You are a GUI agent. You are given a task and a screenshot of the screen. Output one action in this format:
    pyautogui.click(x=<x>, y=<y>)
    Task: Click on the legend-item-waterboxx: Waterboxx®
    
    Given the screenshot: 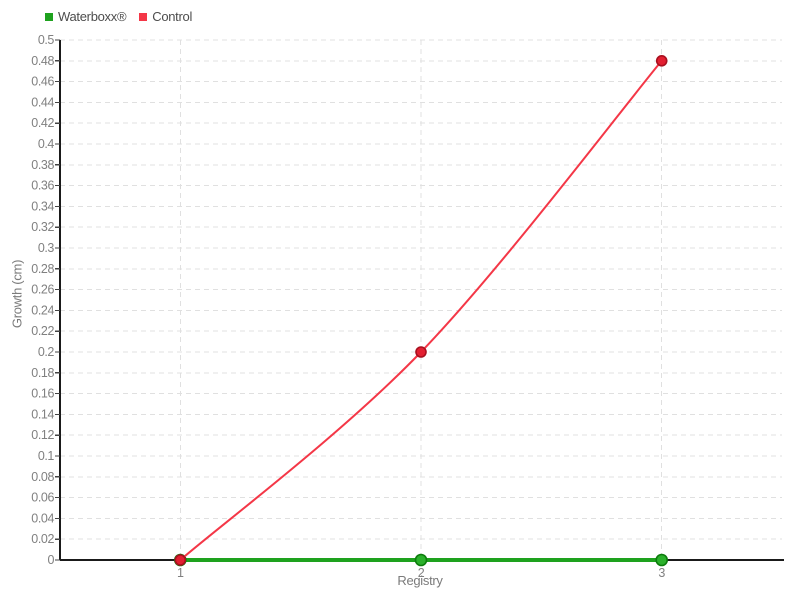 What is the action you would take?
    pyautogui.click(x=86, y=16)
    